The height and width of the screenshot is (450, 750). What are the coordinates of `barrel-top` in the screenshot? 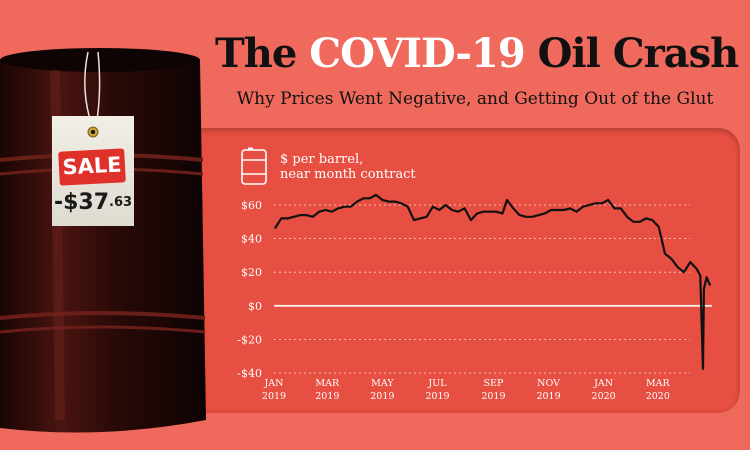 It's located at (100, 60).